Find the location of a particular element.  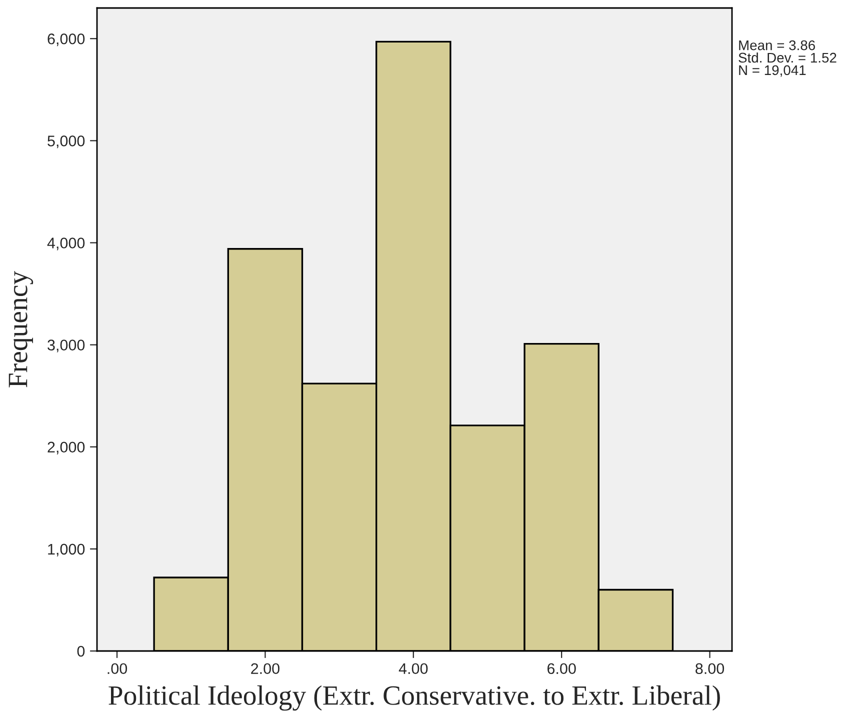

y-tick-label: 4,000 is located at coordinates (66, 244).